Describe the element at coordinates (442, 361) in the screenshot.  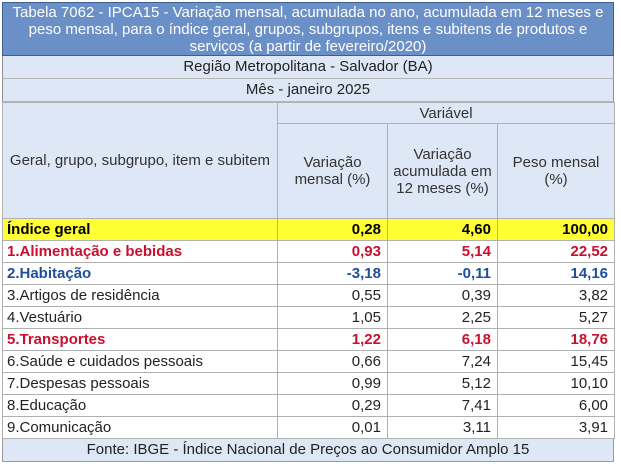
I see `row-variacao-12-meses: 7,24` at that location.